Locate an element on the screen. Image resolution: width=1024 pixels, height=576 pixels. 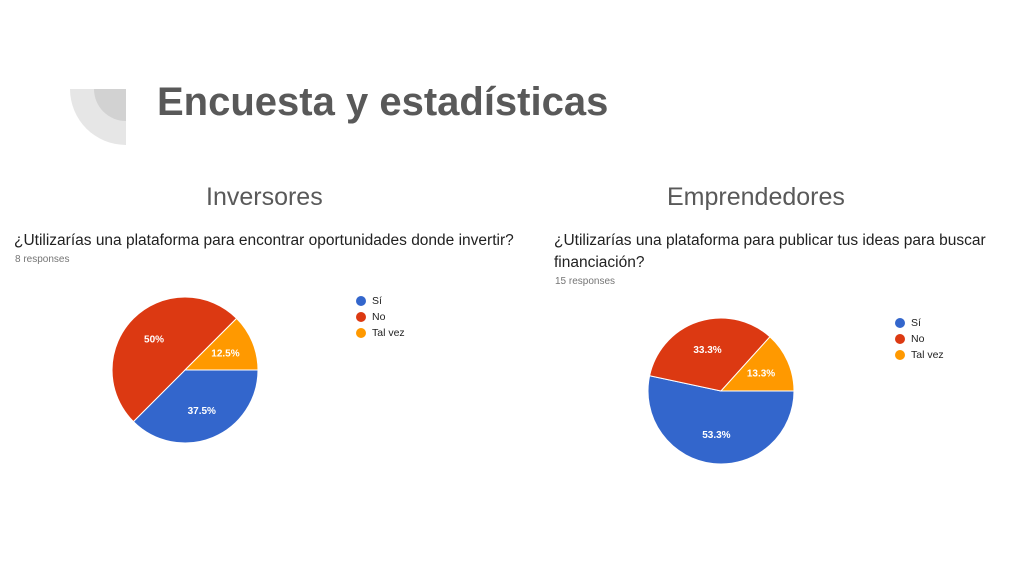
pie-slice-label-si: 37.5% is located at coordinates (202, 411).